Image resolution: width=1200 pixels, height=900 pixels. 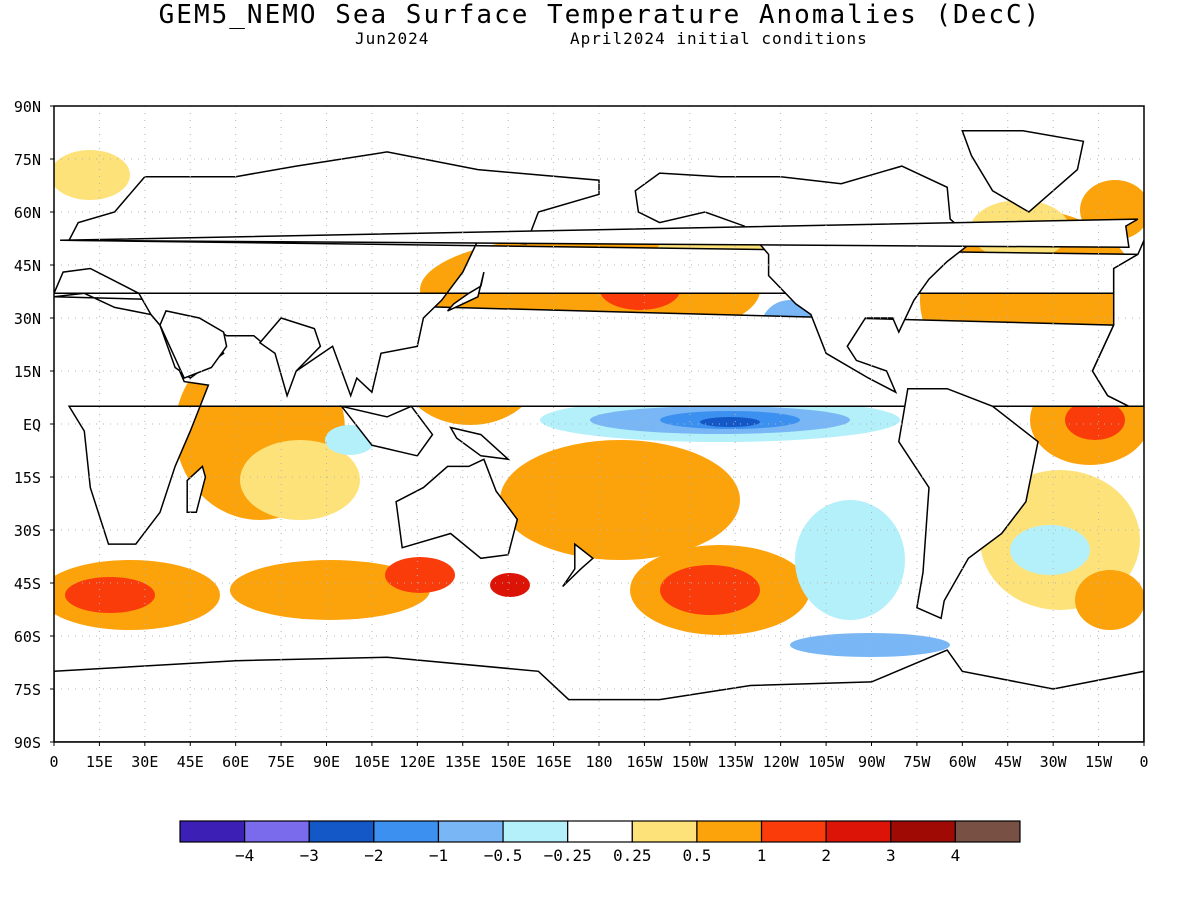 What do you see at coordinates (963, 762) in the screenshot?
I see `lon-tick-label: 60W` at bounding box center [963, 762].